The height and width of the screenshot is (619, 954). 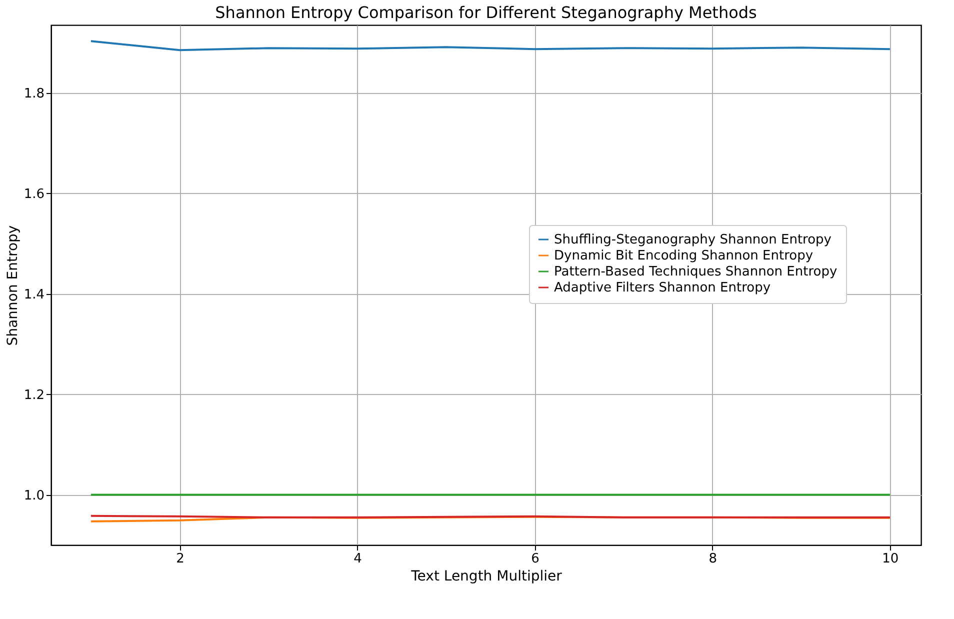 What do you see at coordinates (34, 194) in the screenshot?
I see `y-tick-label: 1.6` at bounding box center [34, 194].